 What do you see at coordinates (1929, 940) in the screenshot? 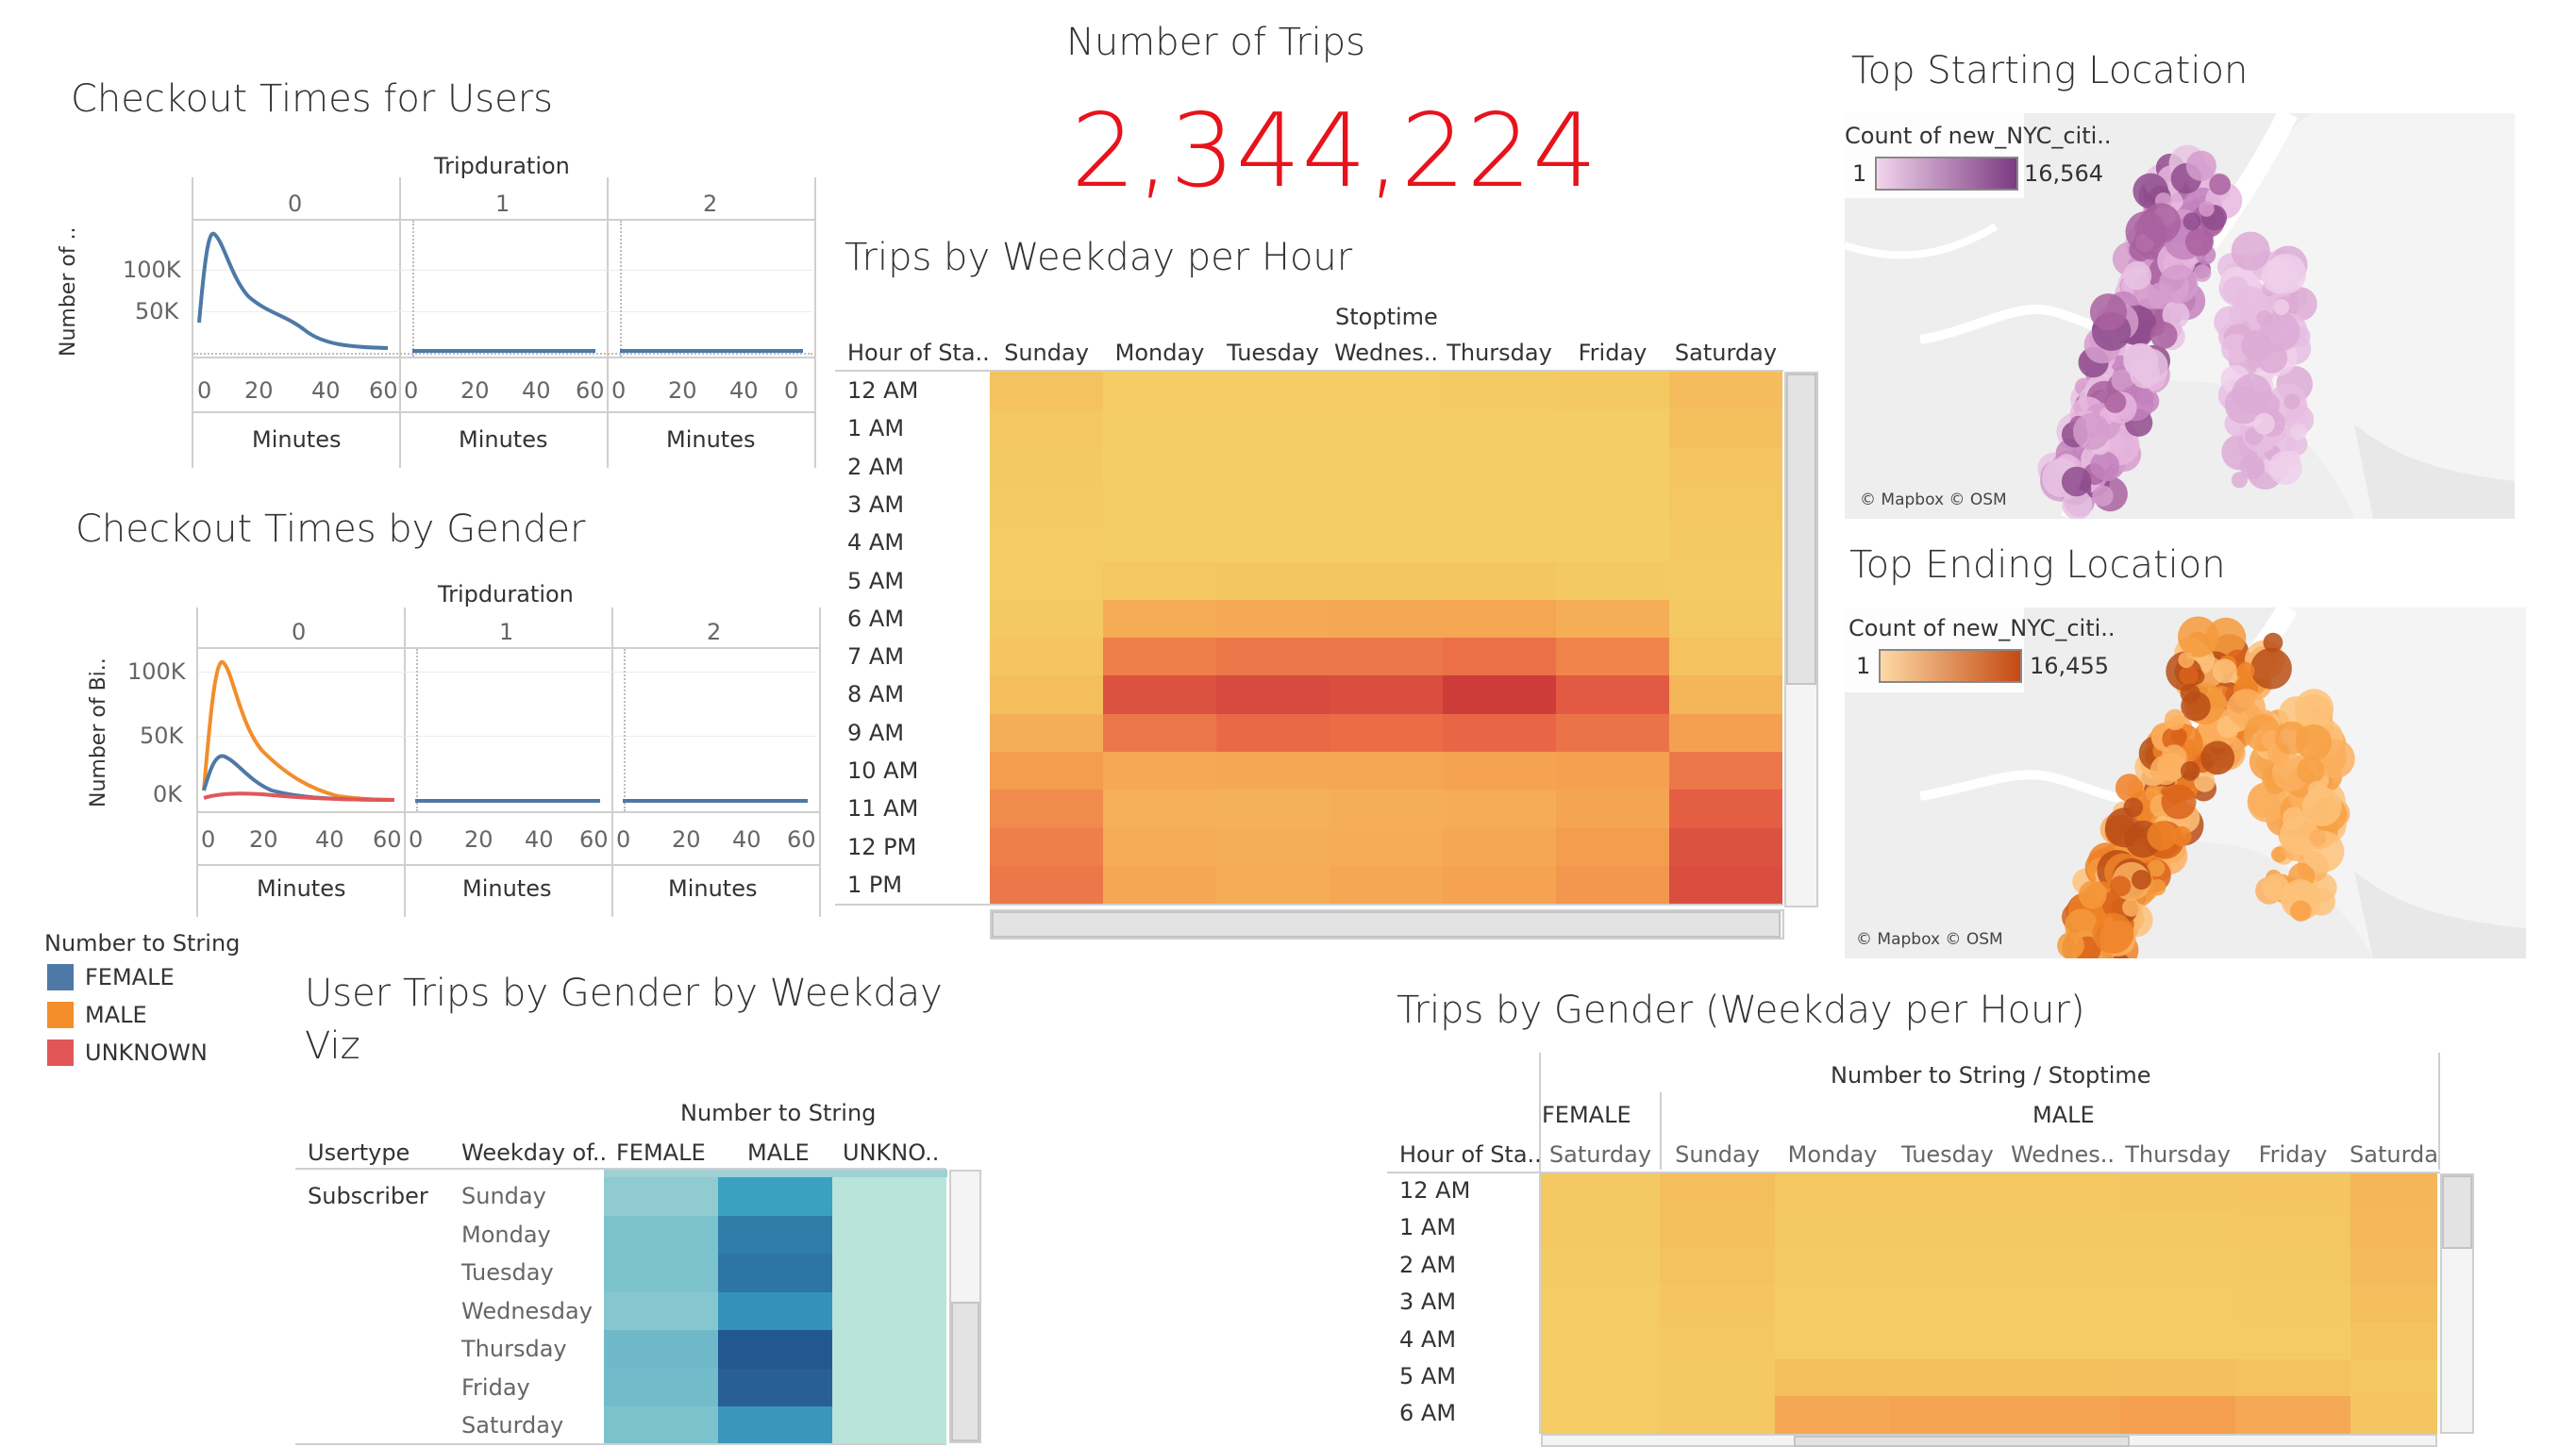
I see `end-attribution: © Mapbox © OSM` at bounding box center [1929, 940].